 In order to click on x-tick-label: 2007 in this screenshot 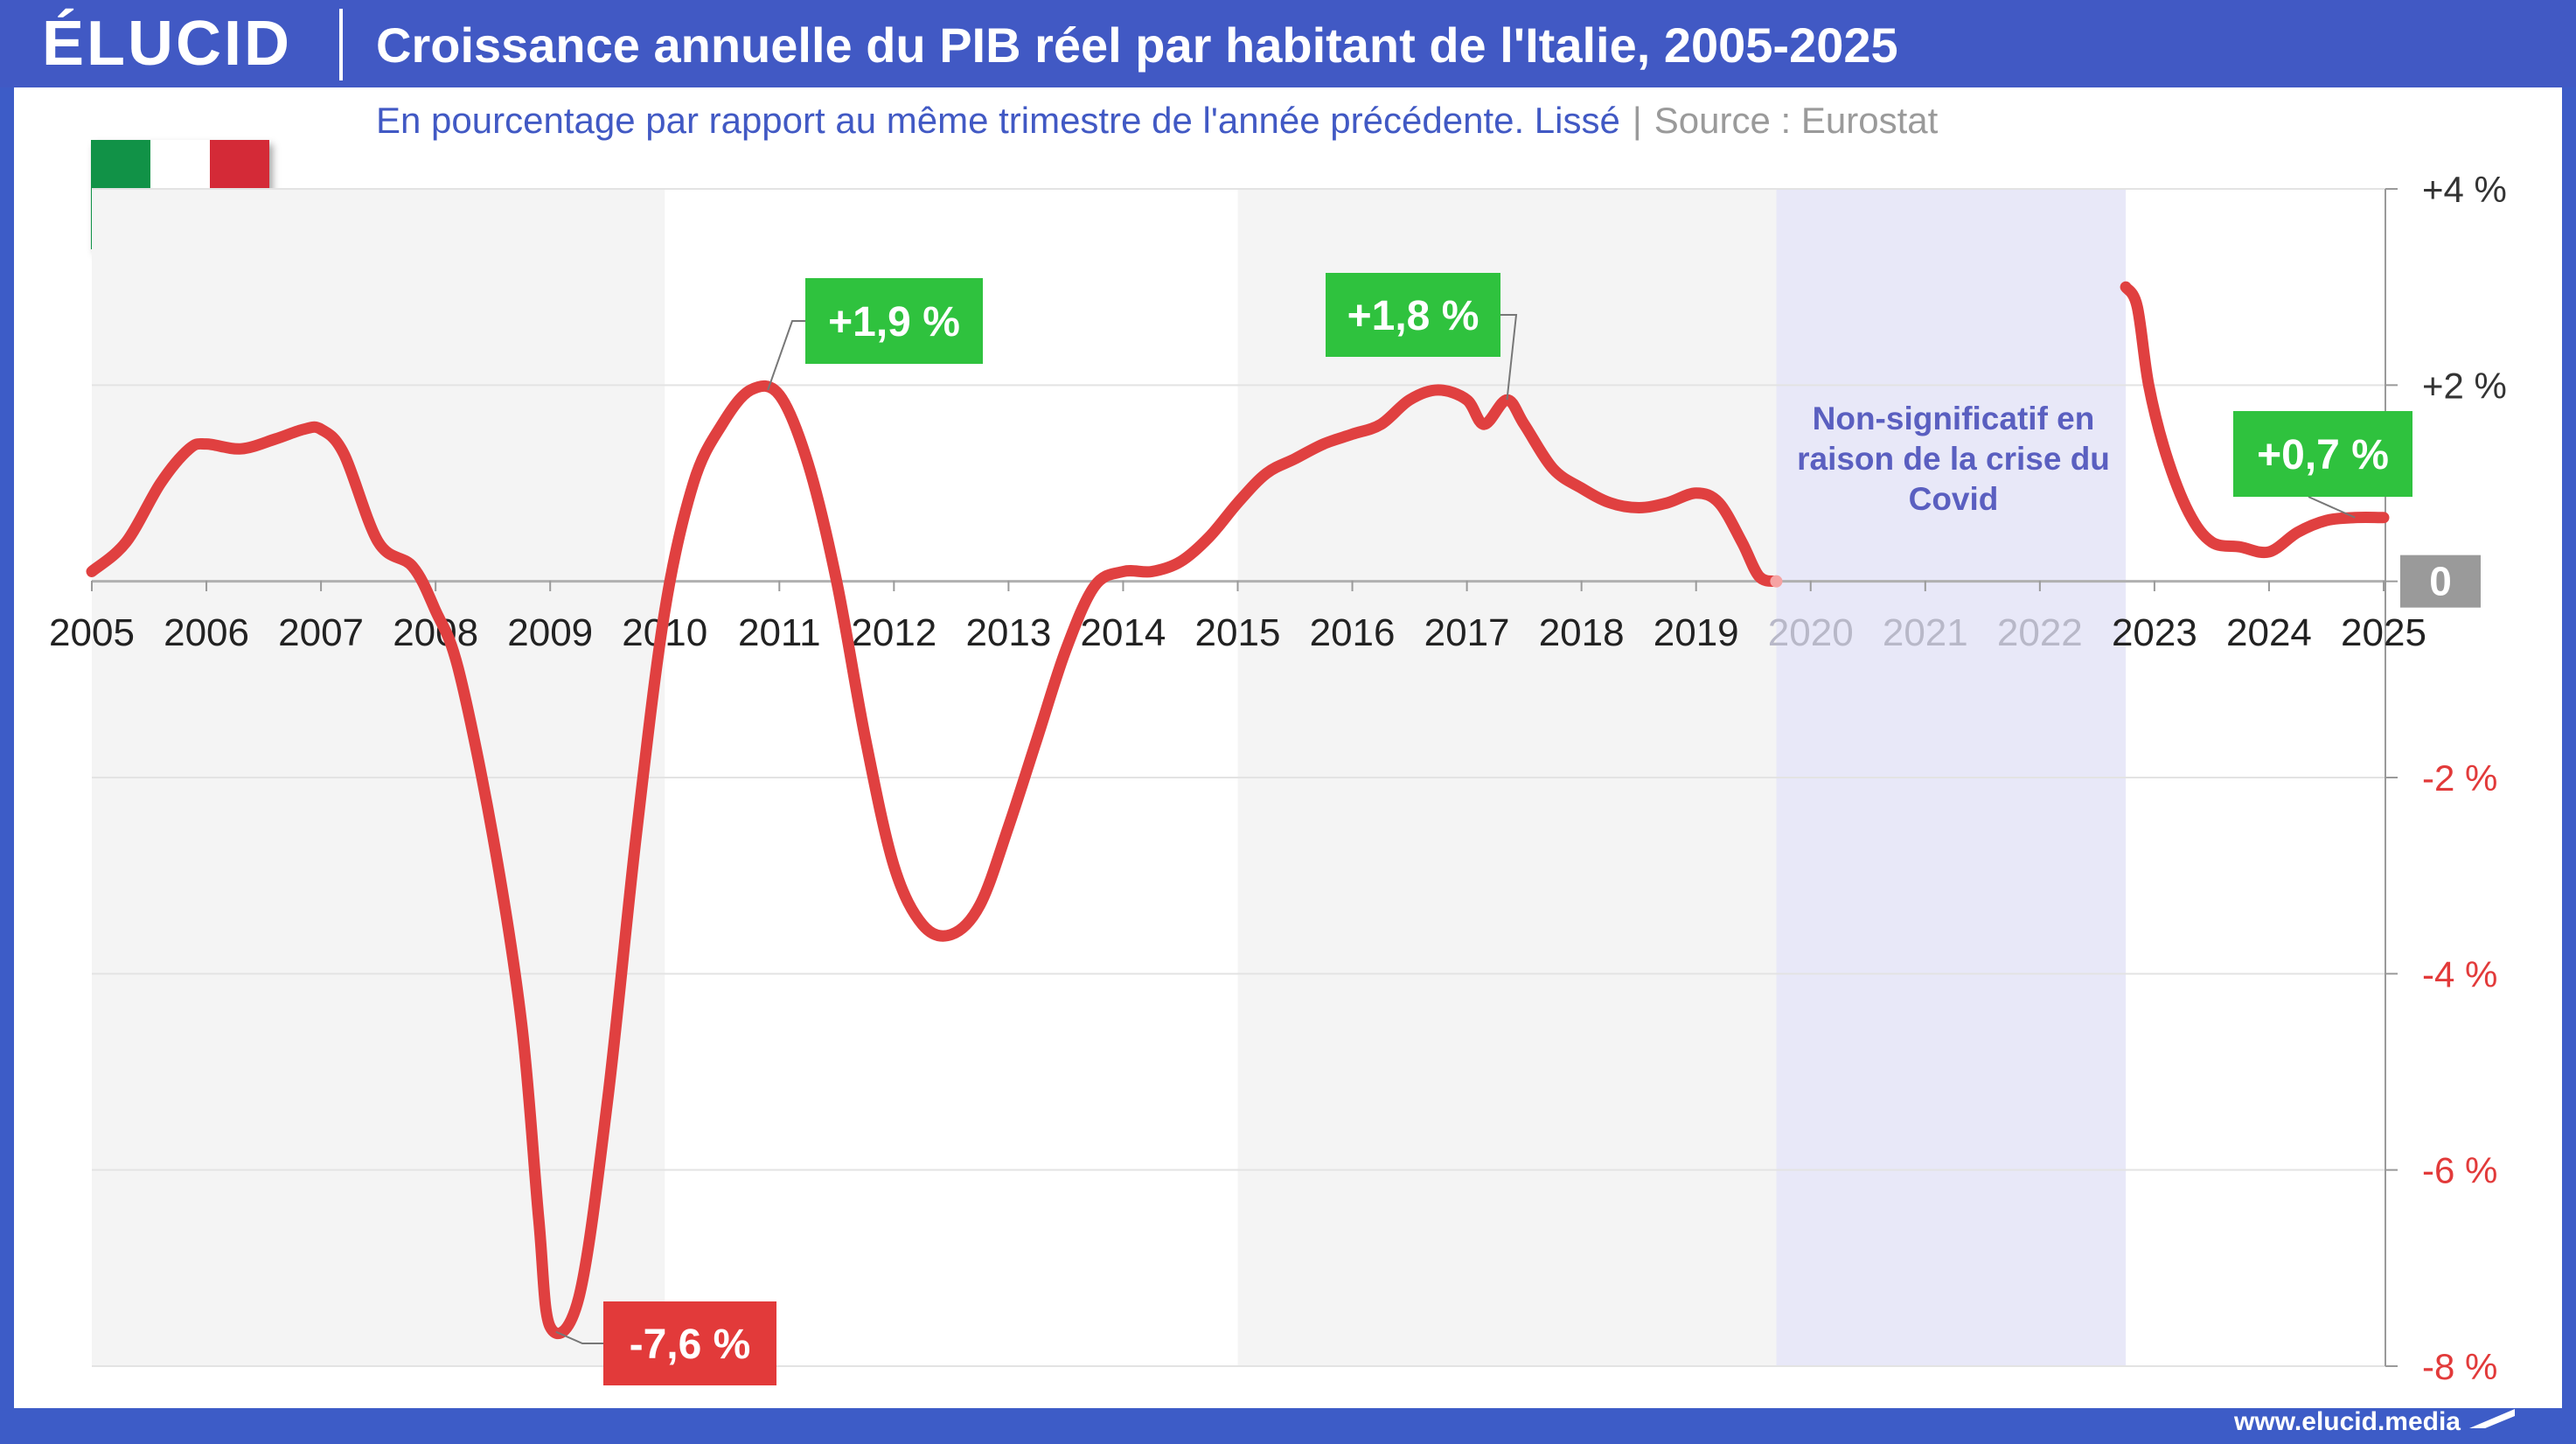, I will do `click(321, 632)`.